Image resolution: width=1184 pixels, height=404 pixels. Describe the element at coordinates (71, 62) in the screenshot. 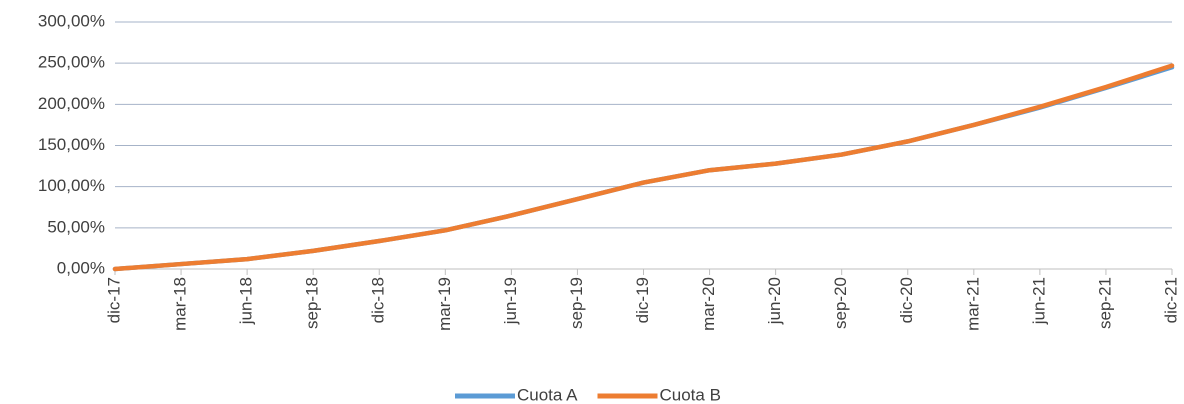

I see `y-tick-label: 250,00%` at that location.